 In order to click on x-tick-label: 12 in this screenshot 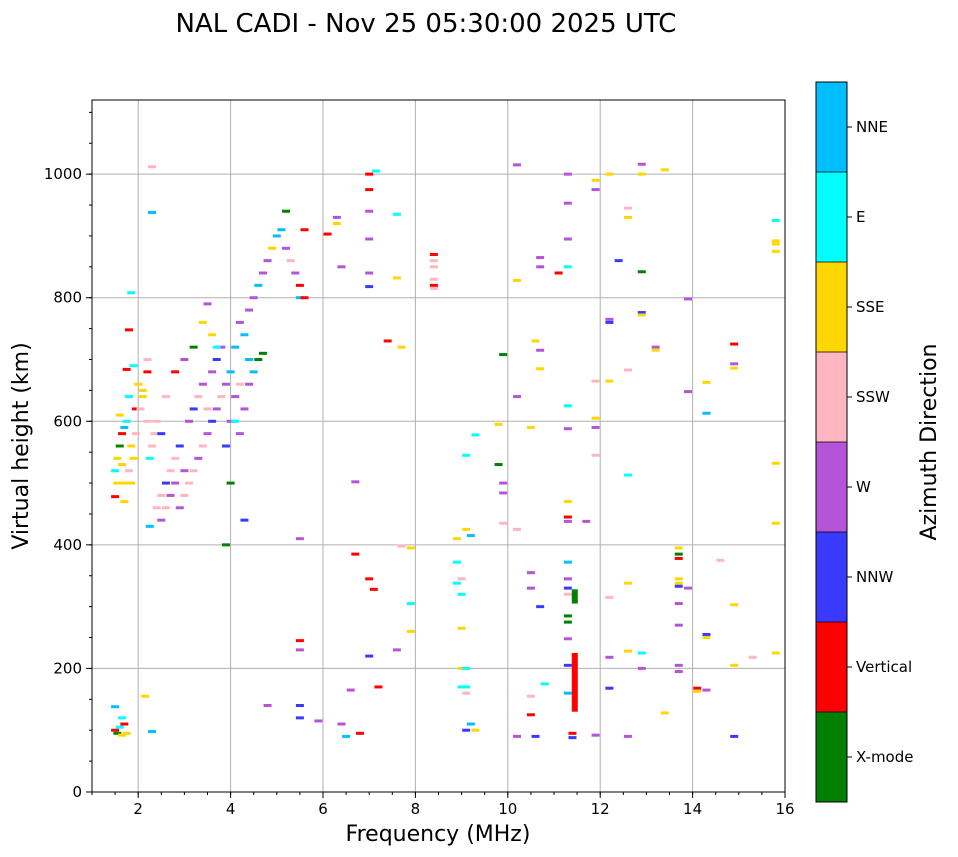, I will do `click(600, 809)`.